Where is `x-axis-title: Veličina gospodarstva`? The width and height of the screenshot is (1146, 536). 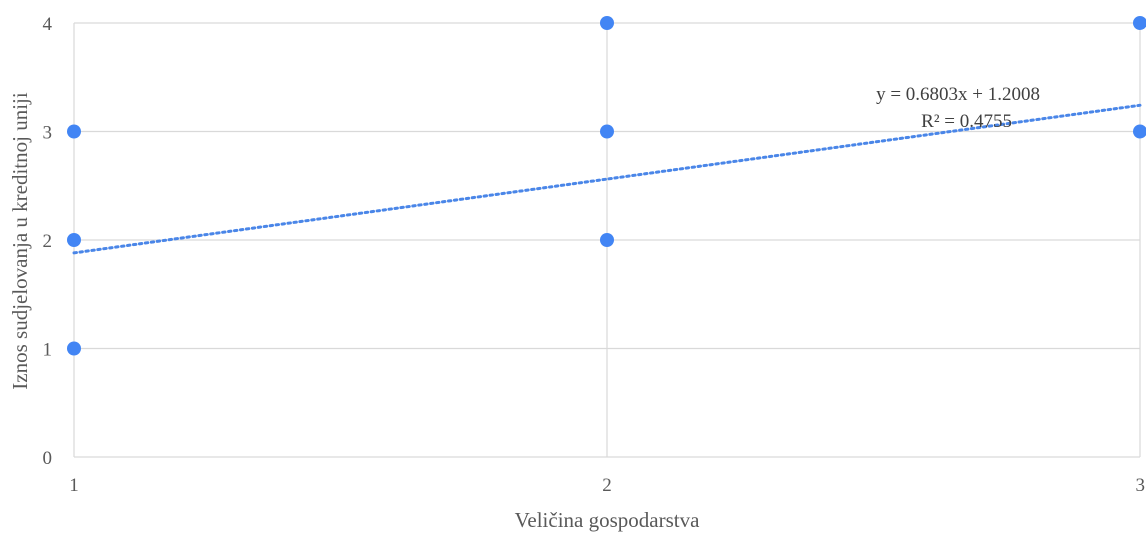 x-axis-title: Veličina gospodarstva is located at coordinates (608, 520).